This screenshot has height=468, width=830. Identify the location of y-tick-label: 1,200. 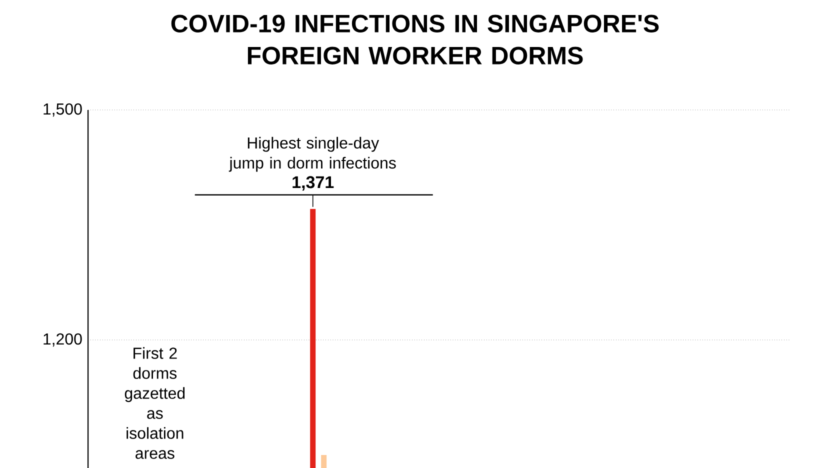
(63, 340).